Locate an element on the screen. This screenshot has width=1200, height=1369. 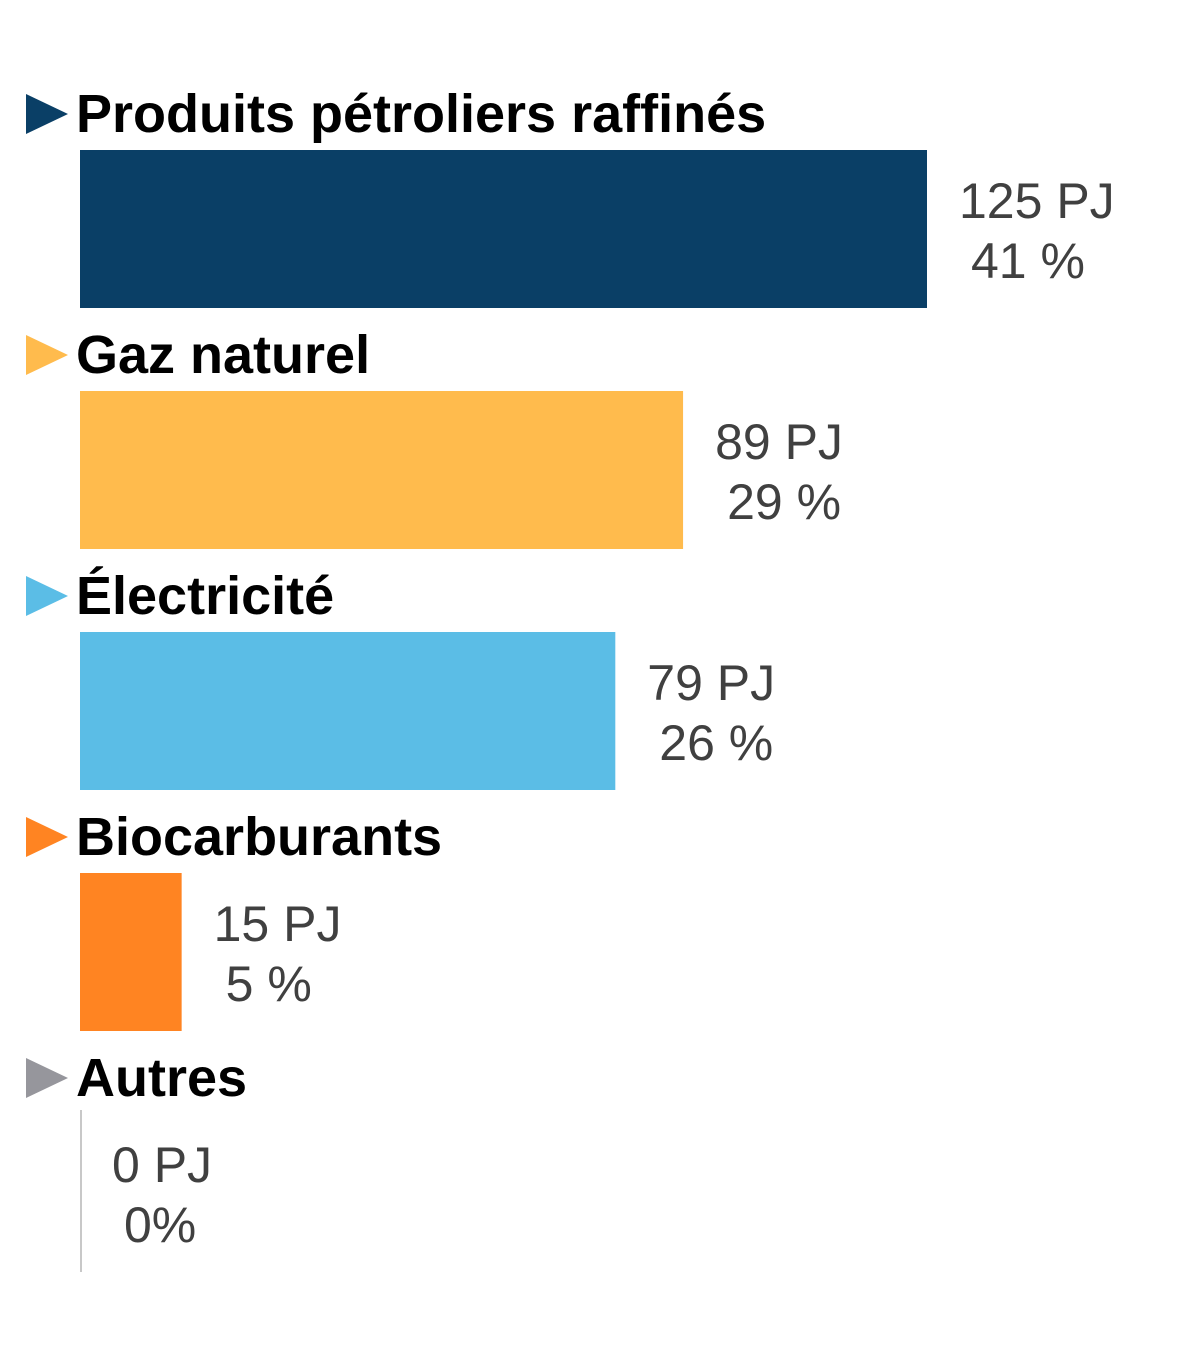
bar-gaz-naturel is located at coordinates (382, 470).